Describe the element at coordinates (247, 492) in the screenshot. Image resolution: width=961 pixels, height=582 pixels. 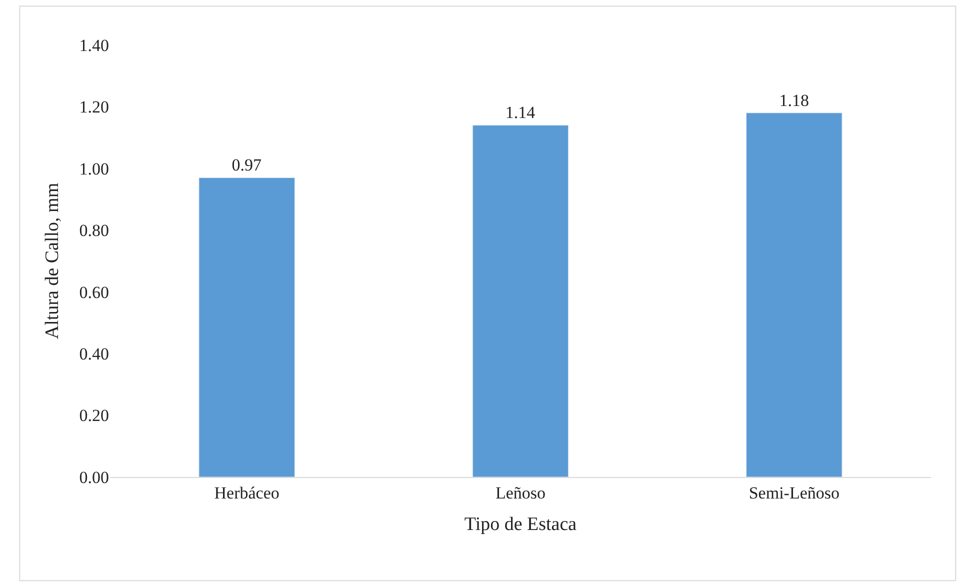
I see `x-tick-label: Herbáceo` at that location.